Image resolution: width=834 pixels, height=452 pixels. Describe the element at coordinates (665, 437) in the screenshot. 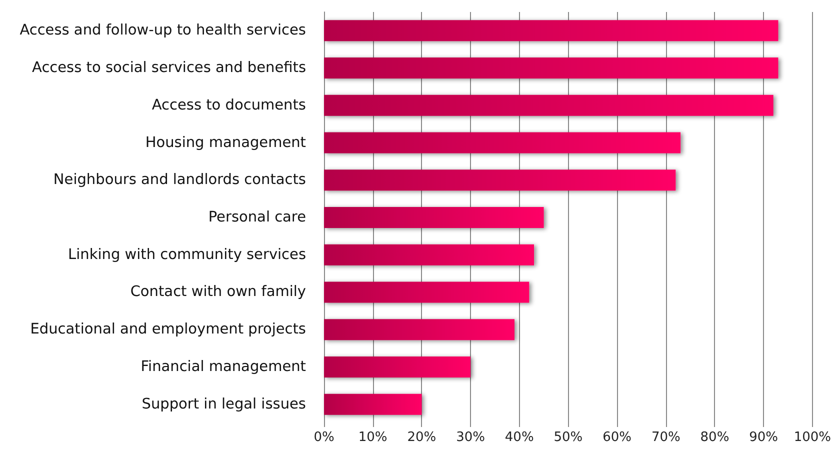

I see `x-tick-label: 70%` at that location.